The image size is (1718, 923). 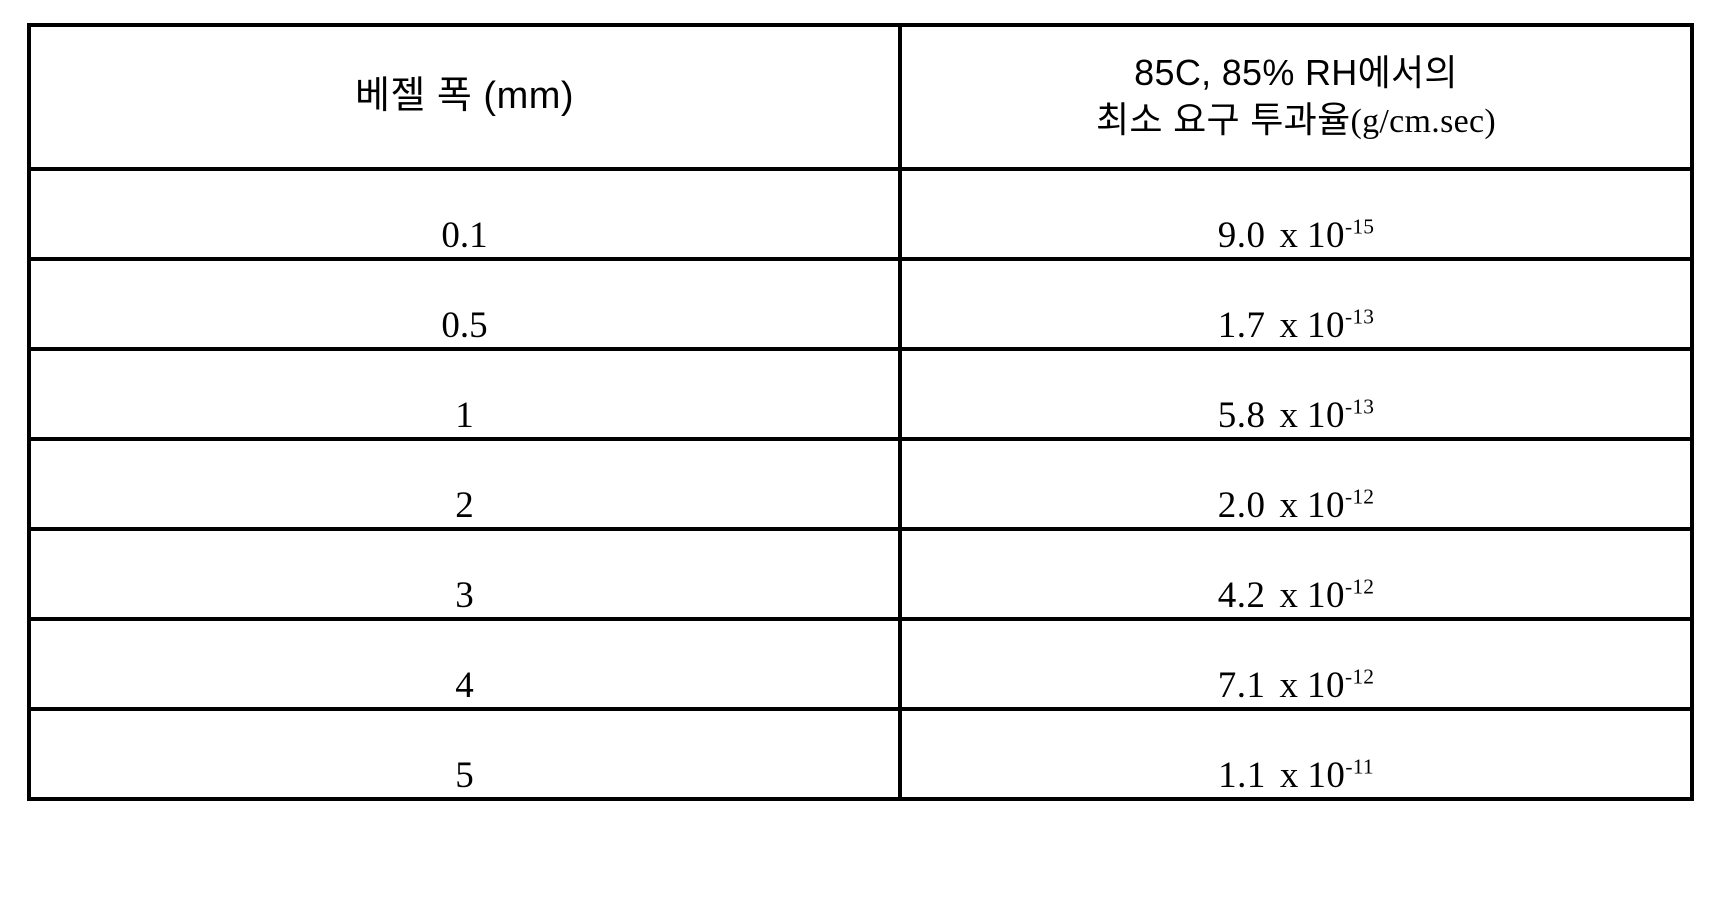 What do you see at coordinates (1242, 775) in the screenshot?
I see `permeability-mantissa: 1.1` at bounding box center [1242, 775].